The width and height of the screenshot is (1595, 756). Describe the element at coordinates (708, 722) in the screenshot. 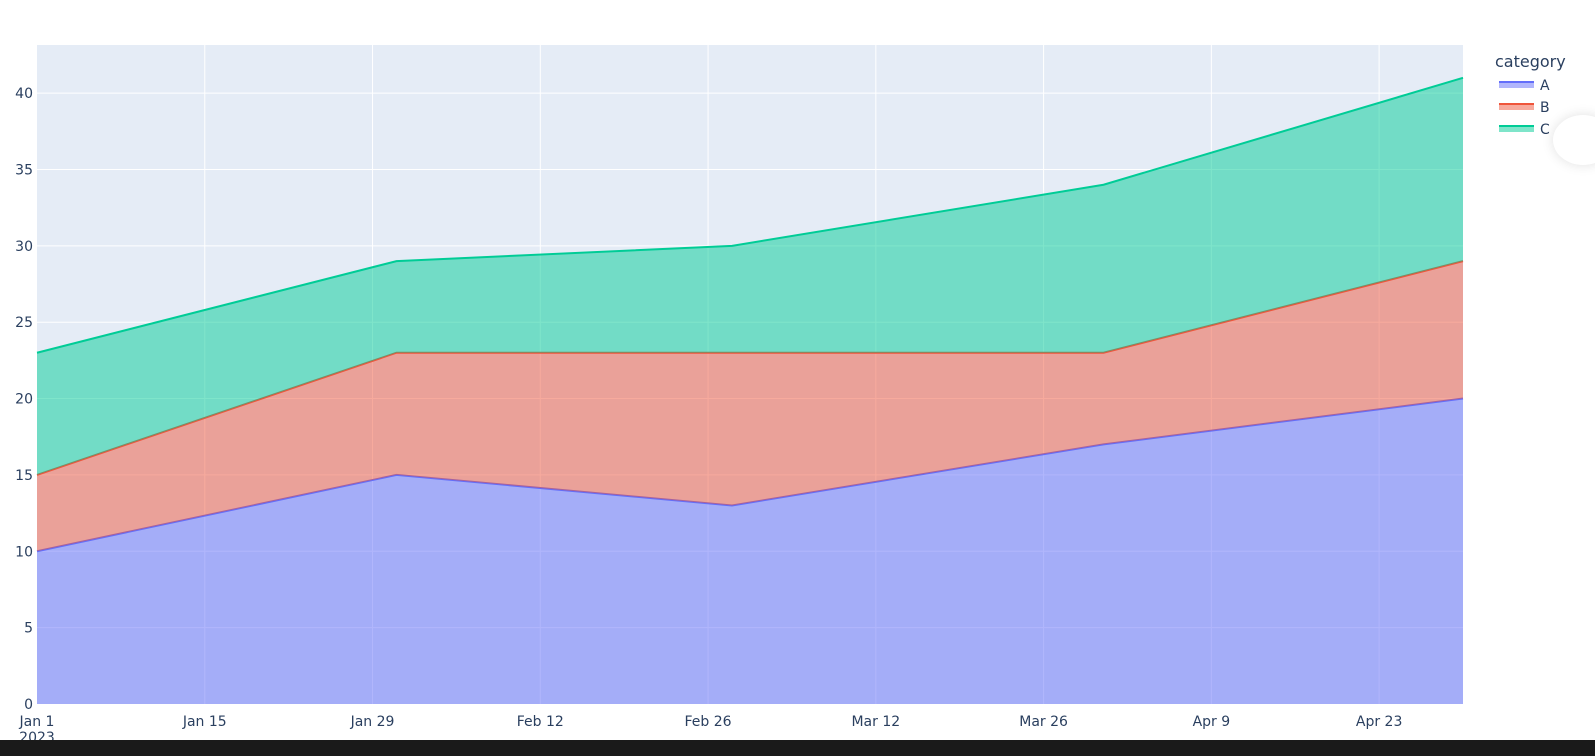

I see `x-tick-label: Feb 26` at that location.